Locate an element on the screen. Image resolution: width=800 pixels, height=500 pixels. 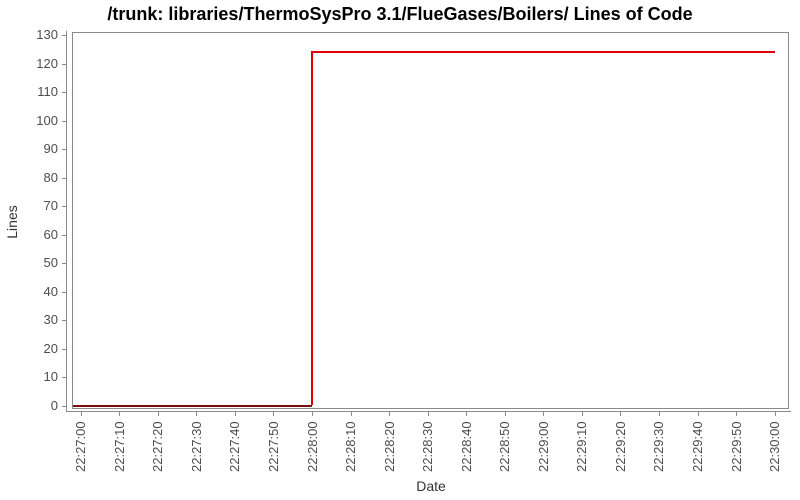
x-tick-label: 22:27:00 is located at coordinates (81, 446).